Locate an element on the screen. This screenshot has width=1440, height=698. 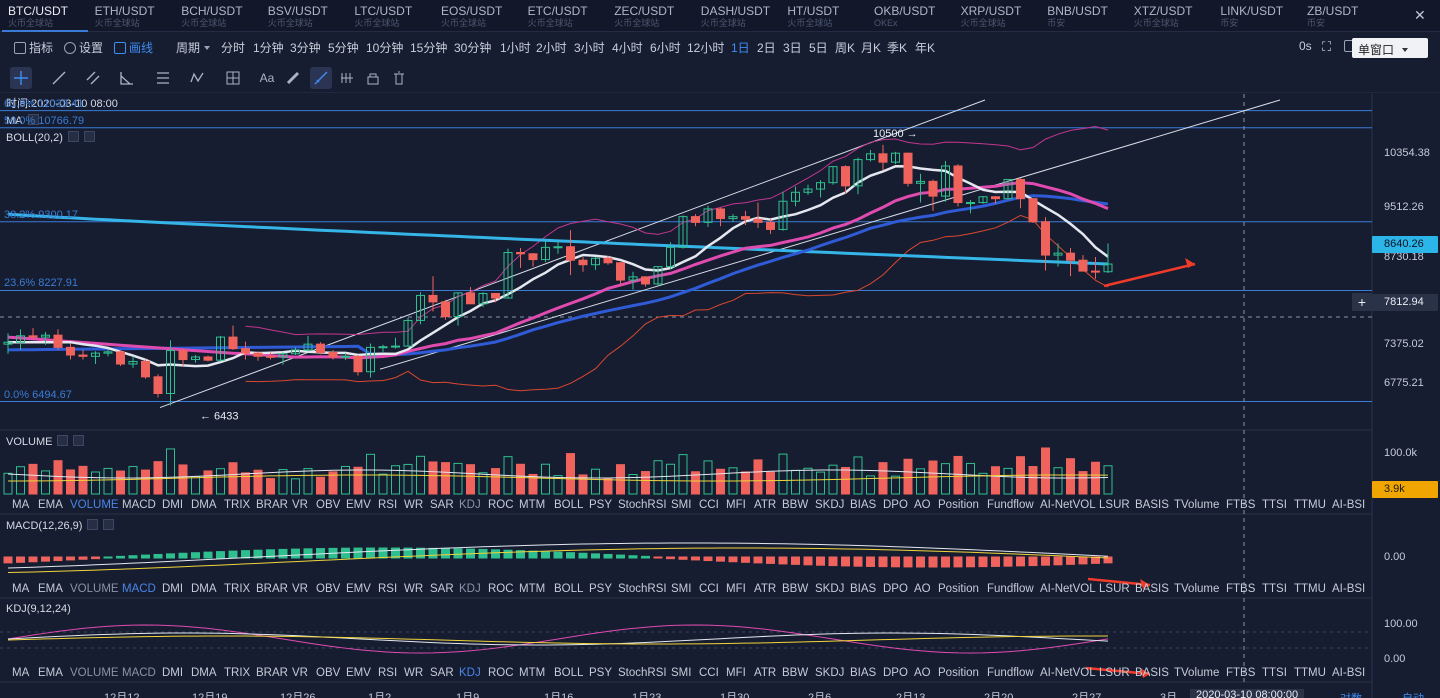
indicator-tab: DMI is located at coordinates (173, 589).